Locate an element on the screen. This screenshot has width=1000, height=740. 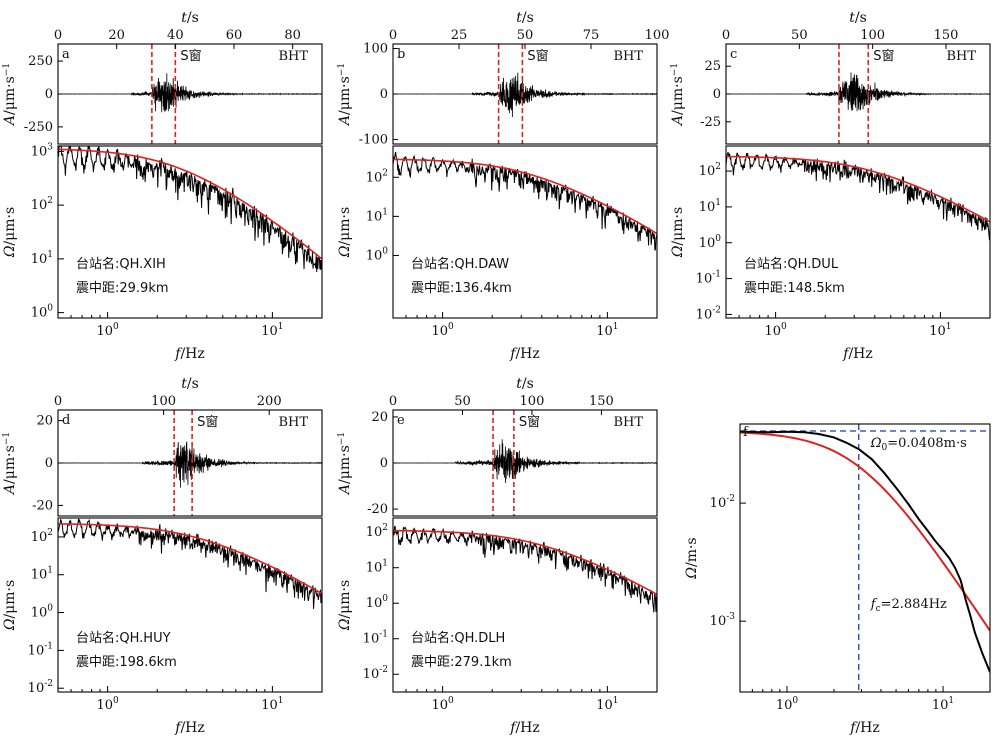
epicentral-distance: 震中距:198.6km is located at coordinates (126, 662).